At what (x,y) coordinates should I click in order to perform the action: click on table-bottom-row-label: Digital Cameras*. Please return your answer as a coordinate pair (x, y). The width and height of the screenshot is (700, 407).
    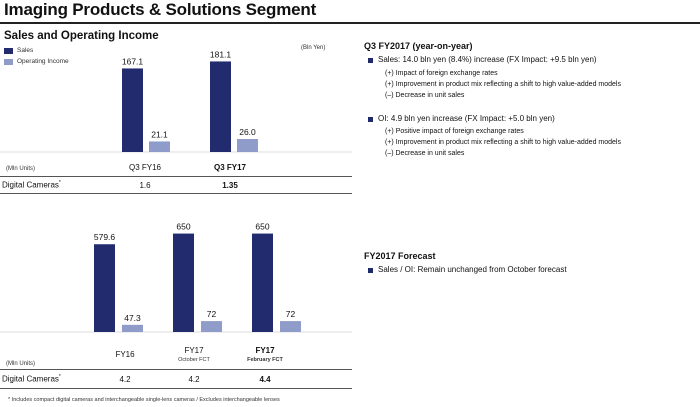
    Looking at the image, I should click on (31, 379).